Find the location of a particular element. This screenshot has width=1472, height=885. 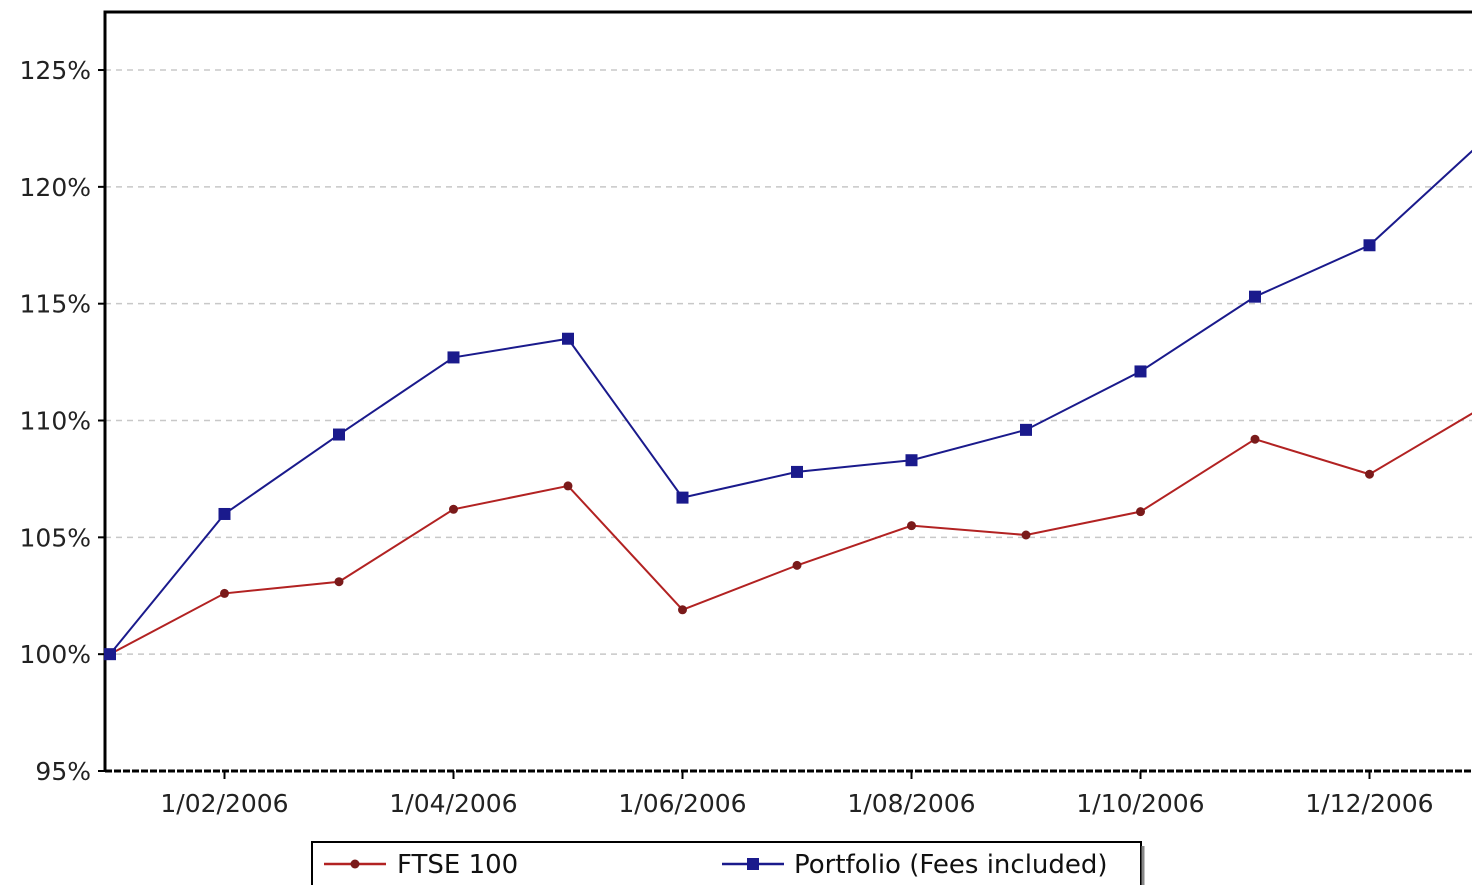

legend-label: Portfolio (Fees included) is located at coordinates (951, 865).